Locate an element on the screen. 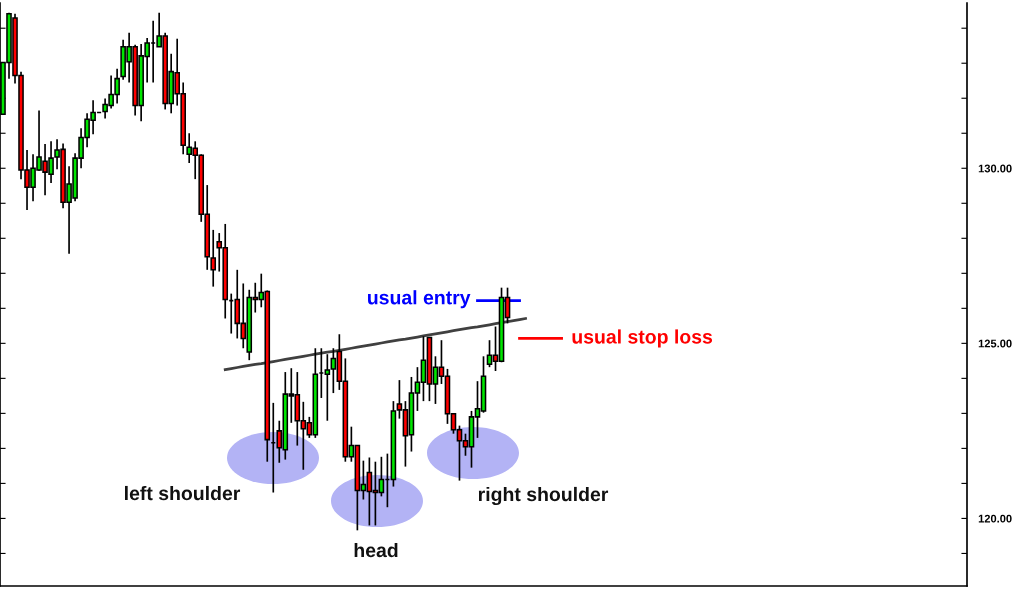 This screenshot has width=1020, height=589. annotation: head is located at coordinates (376, 550).